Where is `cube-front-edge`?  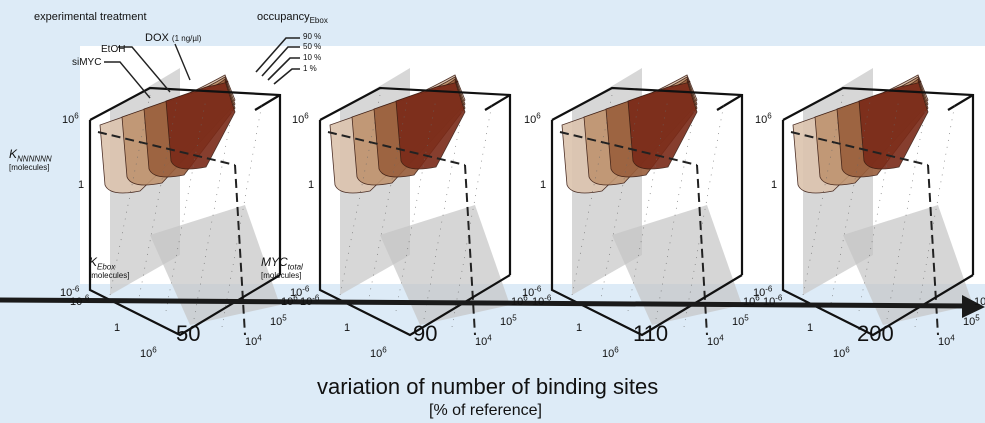 cube-front-edge is located at coordinates (184, 228).